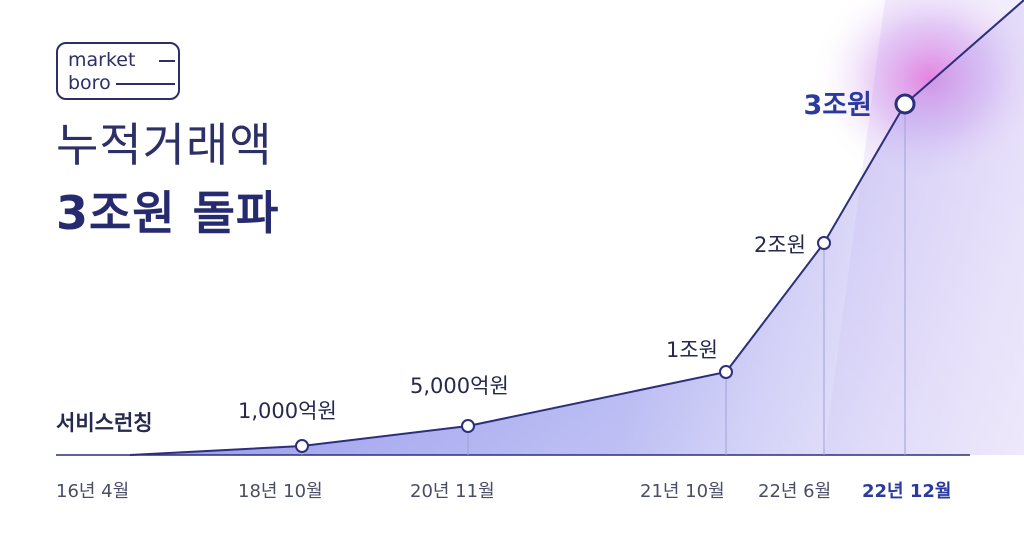 The height and width of the screenshot is (536, 1024). Describe the element at coordinates (794, 491) in the screenshot. I see `x-tick-label: 22년 6월` at that location.